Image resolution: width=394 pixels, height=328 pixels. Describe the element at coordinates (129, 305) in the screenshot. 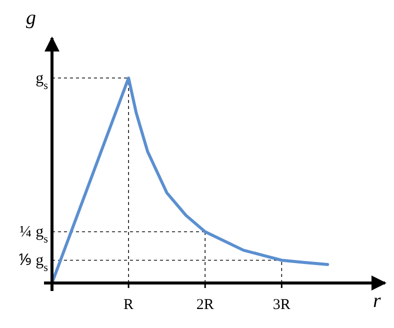

I see `x-tick-label: R` at that location.